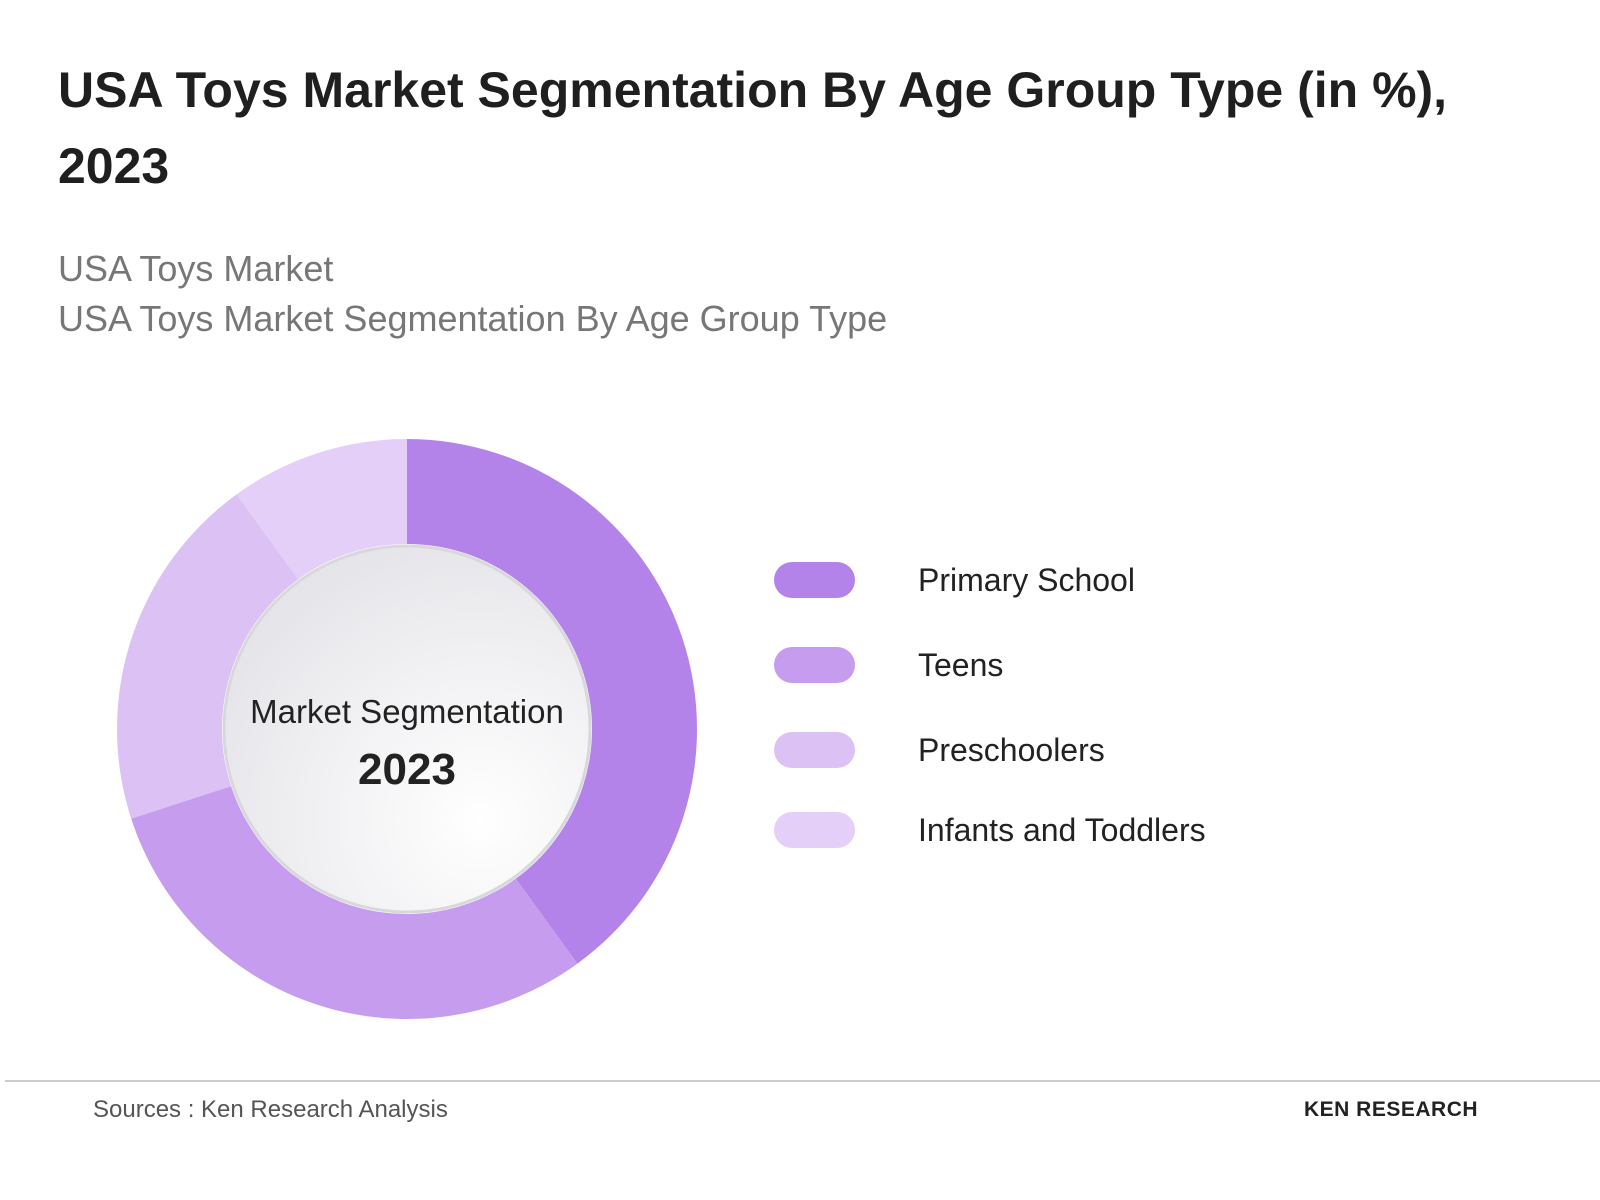  What do you see at coordinates (960, 665) in the screenshot?
I see `legend-label: Teens` at bounding box center [960, 665].